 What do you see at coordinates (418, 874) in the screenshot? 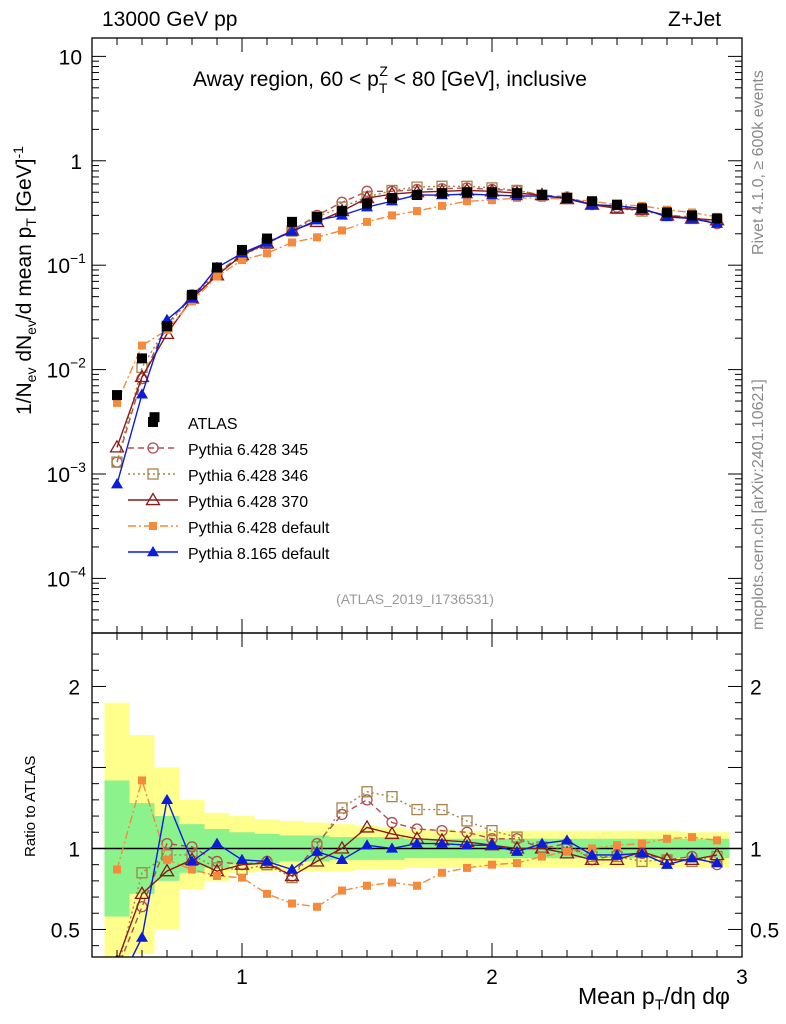
I see `ratio-series-line-p346` at bounding box center [418, 874].